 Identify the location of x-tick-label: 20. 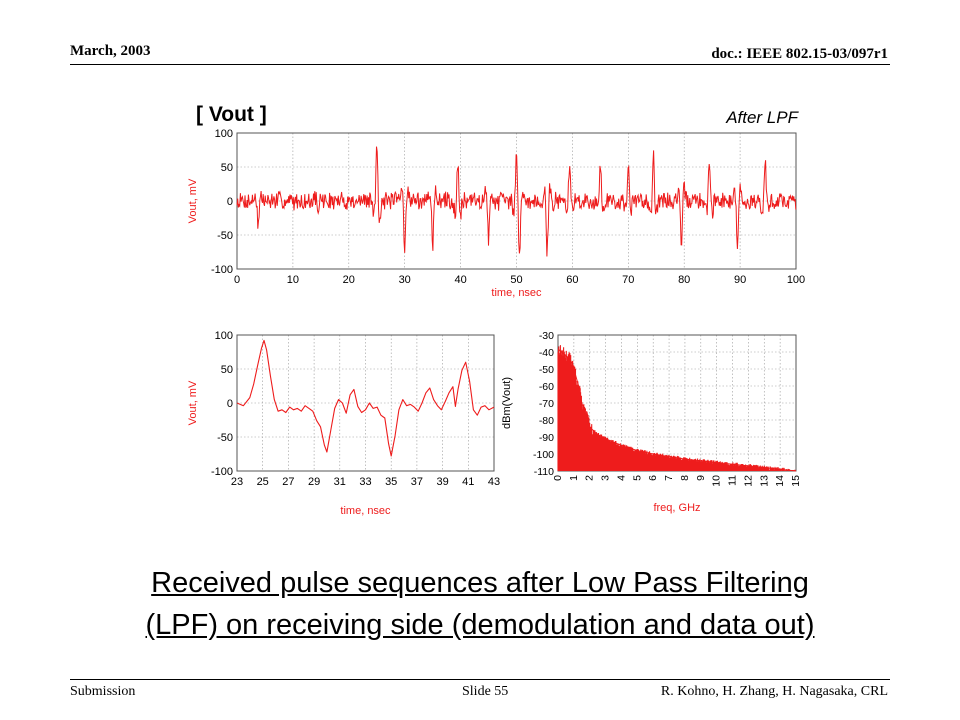
(349, 280).